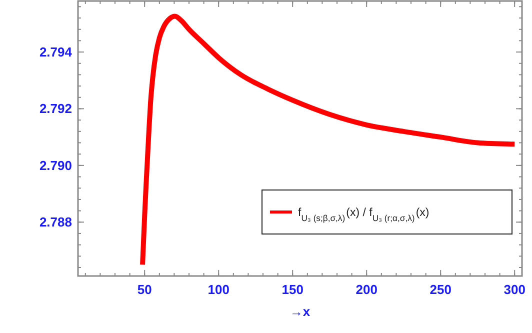 Image resolution: width=532 pixels, height=333 pixels. Describe the element at coordinates (56, 52) in the screenshot. I see `y-tick-label: 2.794` at that location.